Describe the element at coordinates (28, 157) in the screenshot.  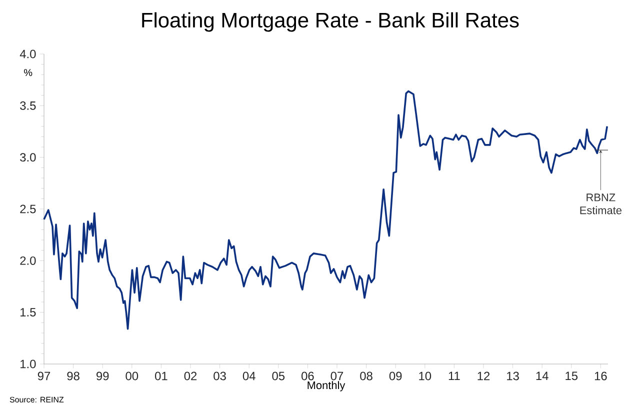
I see `y-tick-label: 3.0` at that location.